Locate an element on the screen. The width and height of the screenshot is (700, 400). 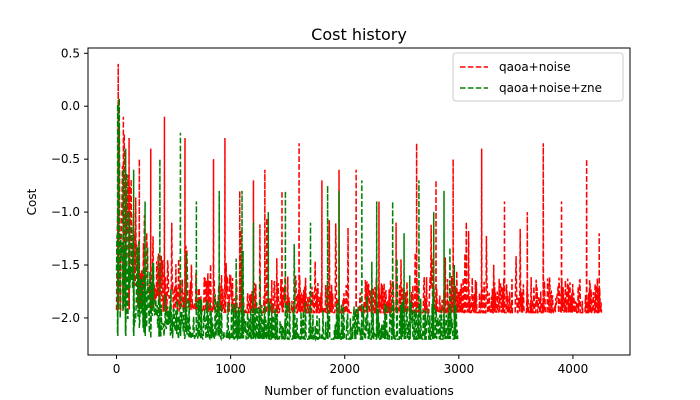
y-tick-label: −1.5 is located at coordinates (65, 265).